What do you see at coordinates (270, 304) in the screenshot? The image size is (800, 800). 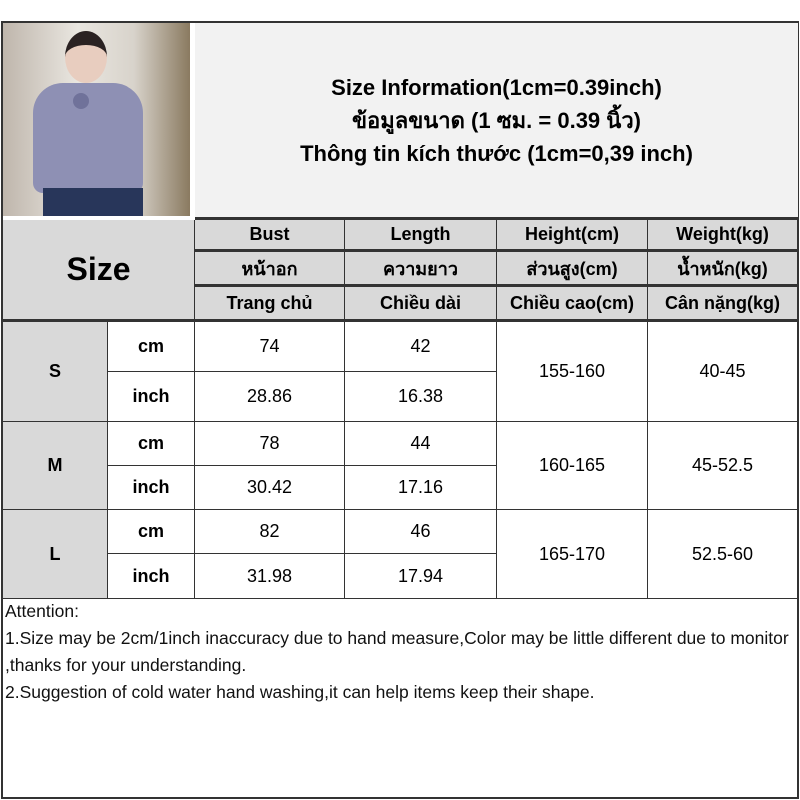 I see `column-header: Trang chủ` at bounding box center [270, 304].